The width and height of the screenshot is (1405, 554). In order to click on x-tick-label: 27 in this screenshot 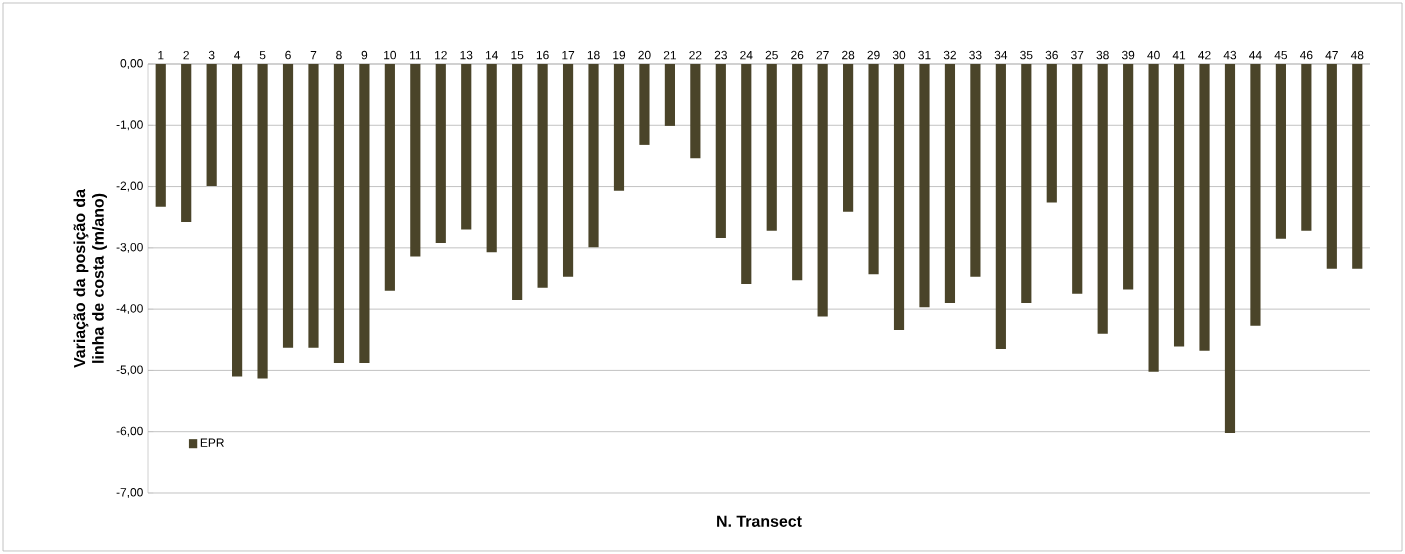, I will do `click(822, 55)`.